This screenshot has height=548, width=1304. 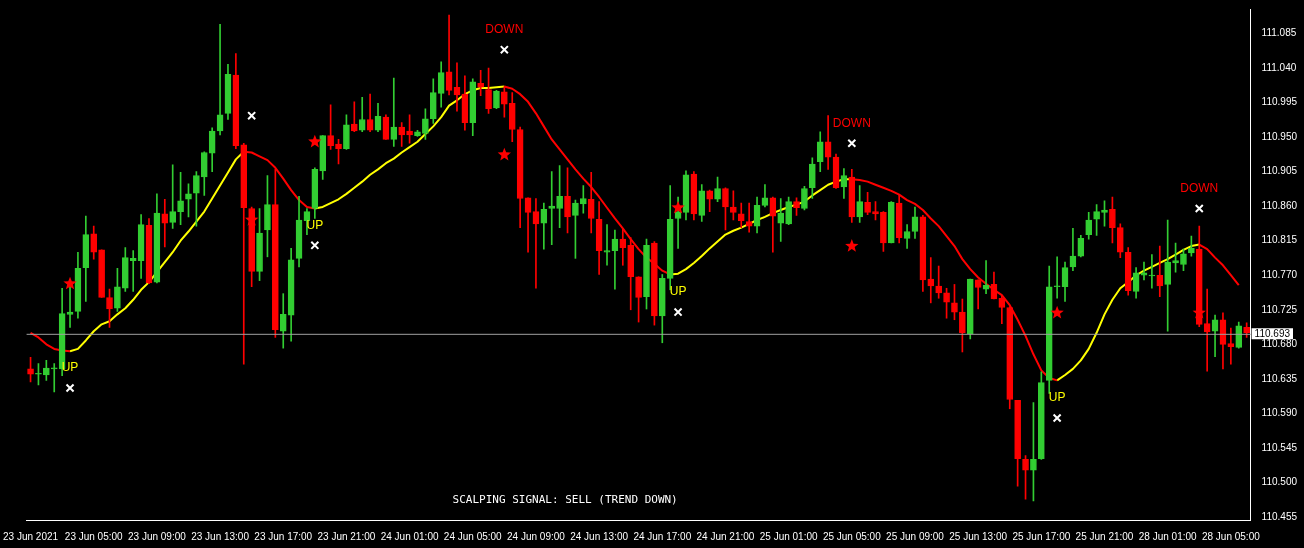 What do you see at coordinates (1279, 309) in the screenshot?
I see `y-tick-label: 110.725` at bounding box center [1279, 309].